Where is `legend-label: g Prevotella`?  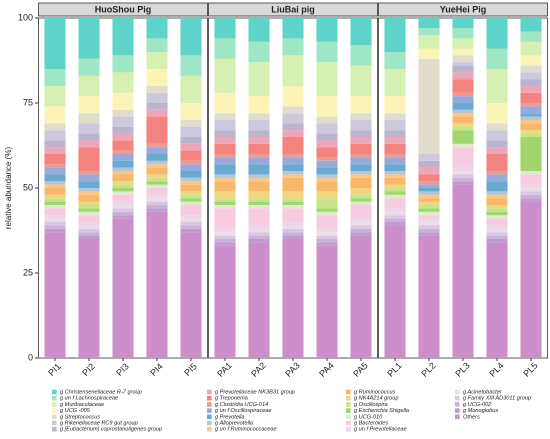
legend-label: g Prevotella is located at coordinates (230, 417).